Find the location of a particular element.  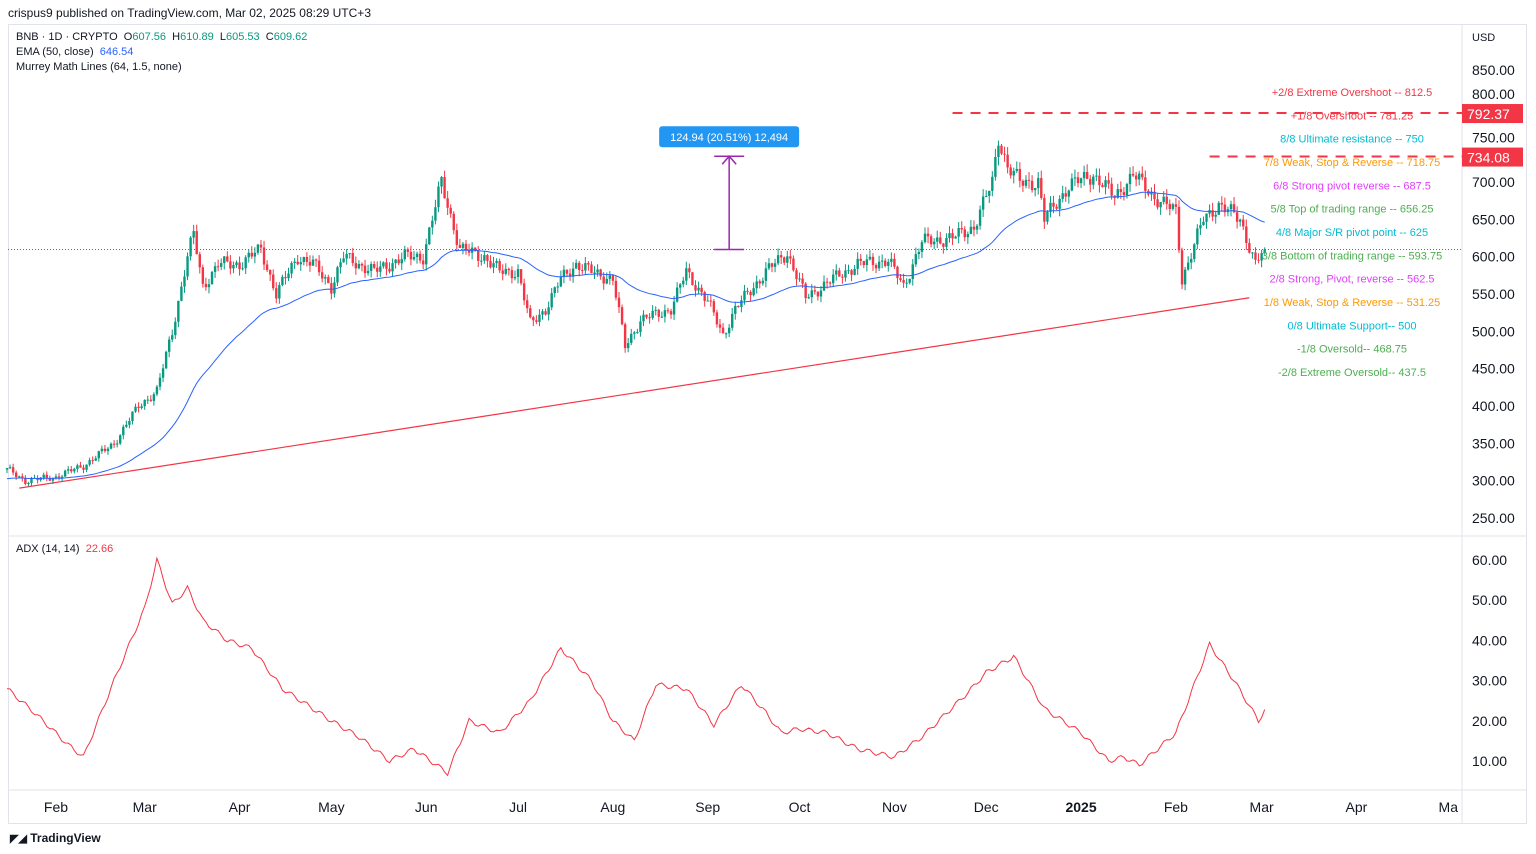

adx-tick-label: 40.00 is located at coordinates (1489, 640).